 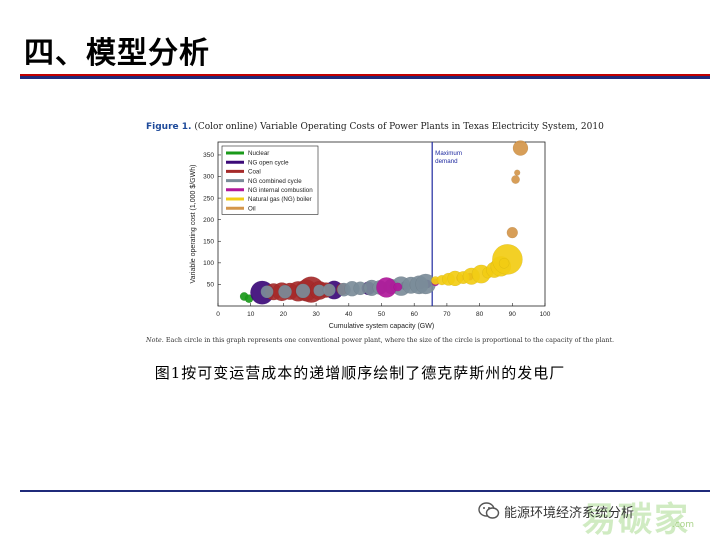 What do you see at coordinates (569, 513) in the screenshot?
I see `brand-text: 能源环境经济系统分析` at bounding box center [569, 513].